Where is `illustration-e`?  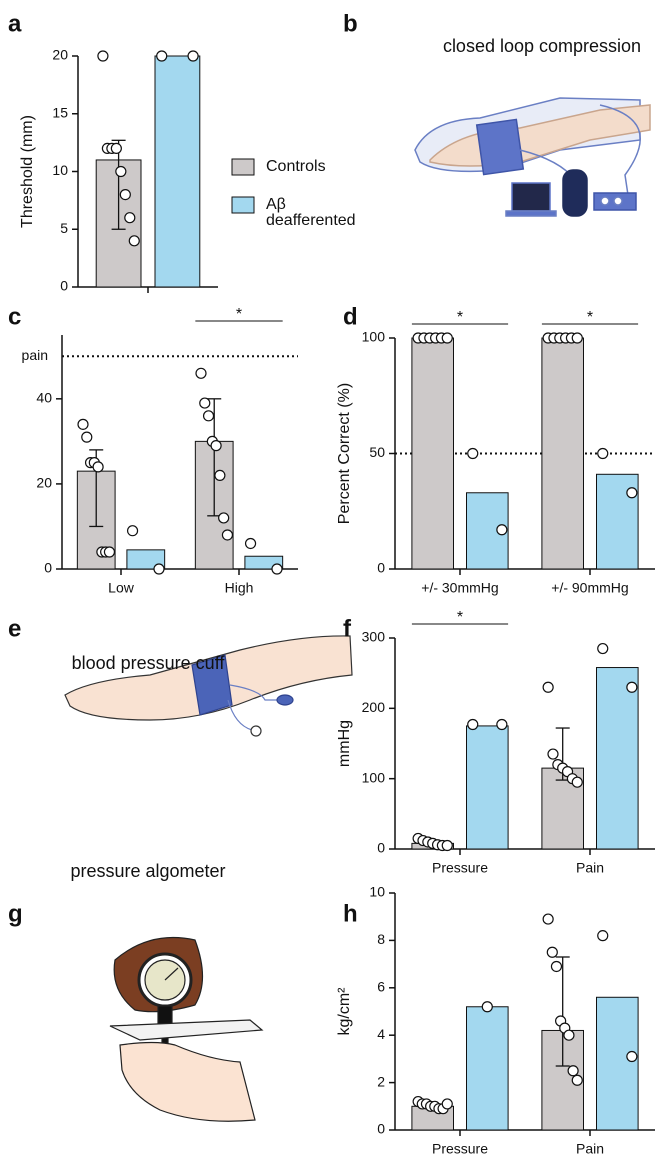 illustration-e is located at coordinates (208, 686).